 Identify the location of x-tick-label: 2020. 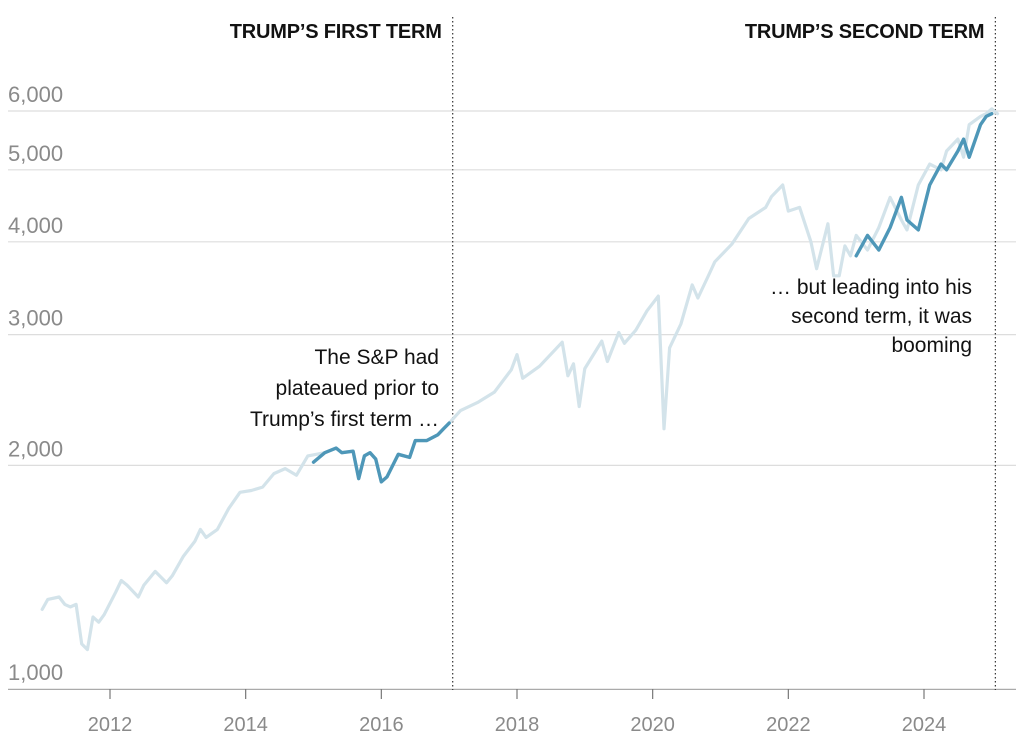
(652, 725).